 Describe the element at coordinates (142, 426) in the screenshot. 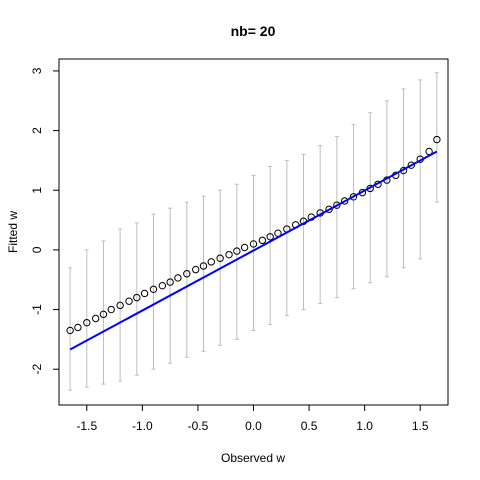

I see `x-tick-label: -1.0` at that location.